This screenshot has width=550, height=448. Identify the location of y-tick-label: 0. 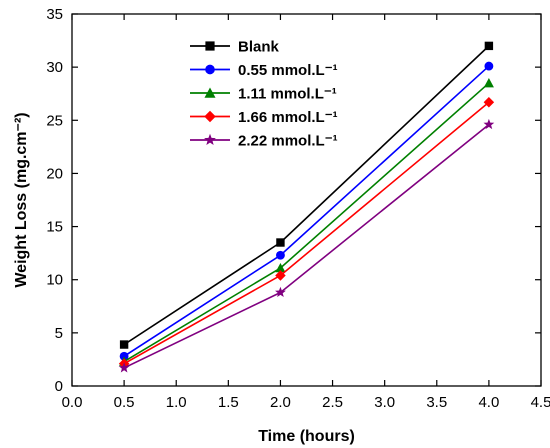
(59, 386).